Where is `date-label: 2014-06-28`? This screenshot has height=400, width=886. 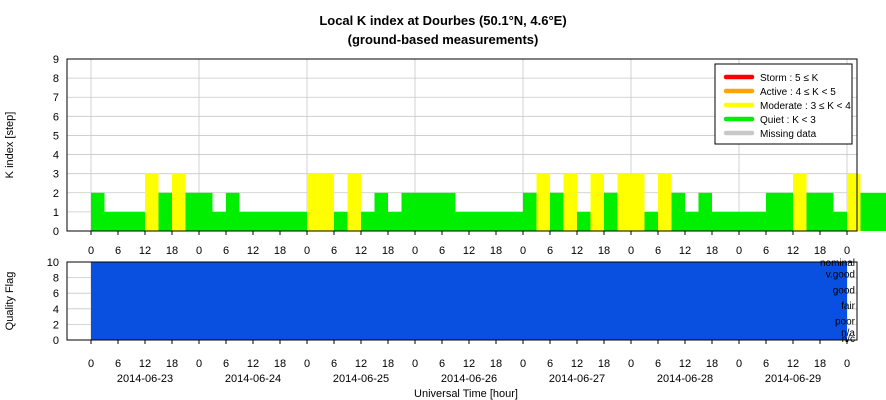
date-label: 2014-06-28 is located at coordinates (685, 379).